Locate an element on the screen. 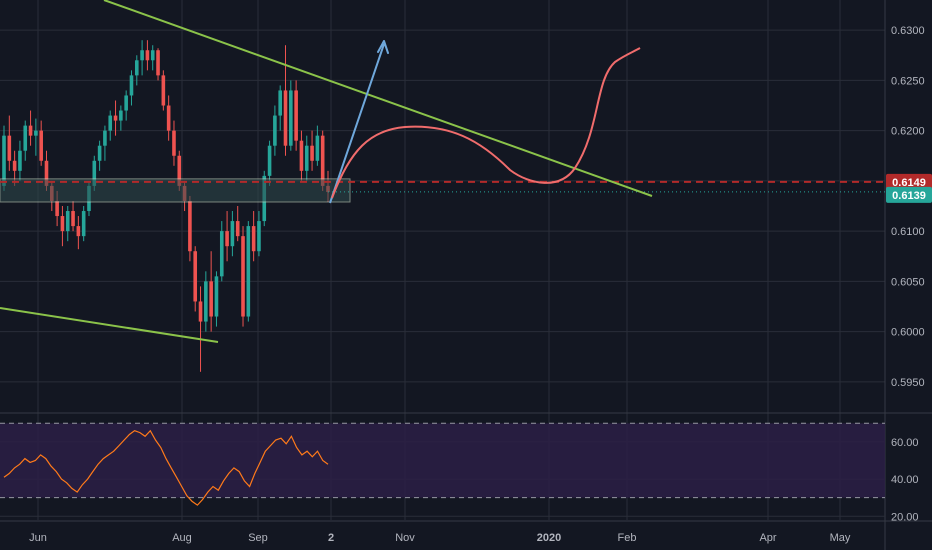 The height and width of the screenshot is (550, 932). support-zone is located at coordinates (175, 190).